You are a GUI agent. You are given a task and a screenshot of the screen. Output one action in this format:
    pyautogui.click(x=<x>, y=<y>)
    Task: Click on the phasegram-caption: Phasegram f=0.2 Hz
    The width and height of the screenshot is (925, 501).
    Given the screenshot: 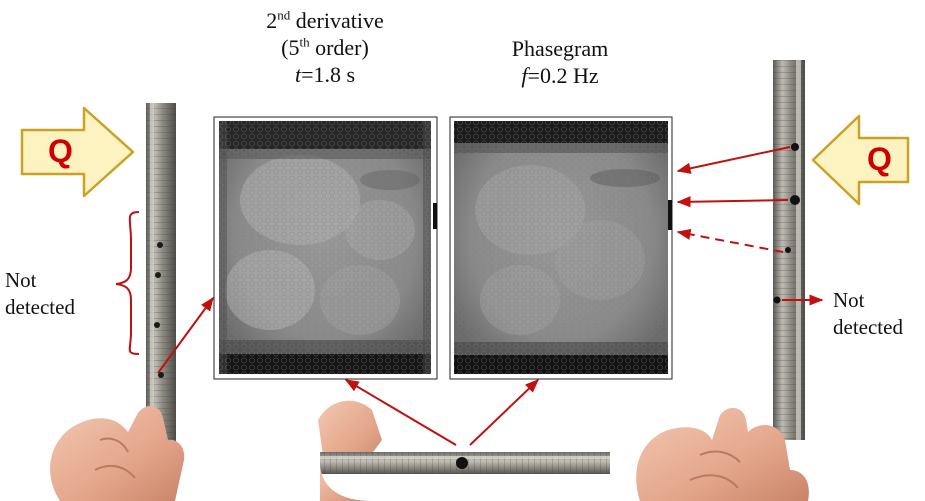 What is the action you would take?
    pyautogui.click(x=560, y=62)
    